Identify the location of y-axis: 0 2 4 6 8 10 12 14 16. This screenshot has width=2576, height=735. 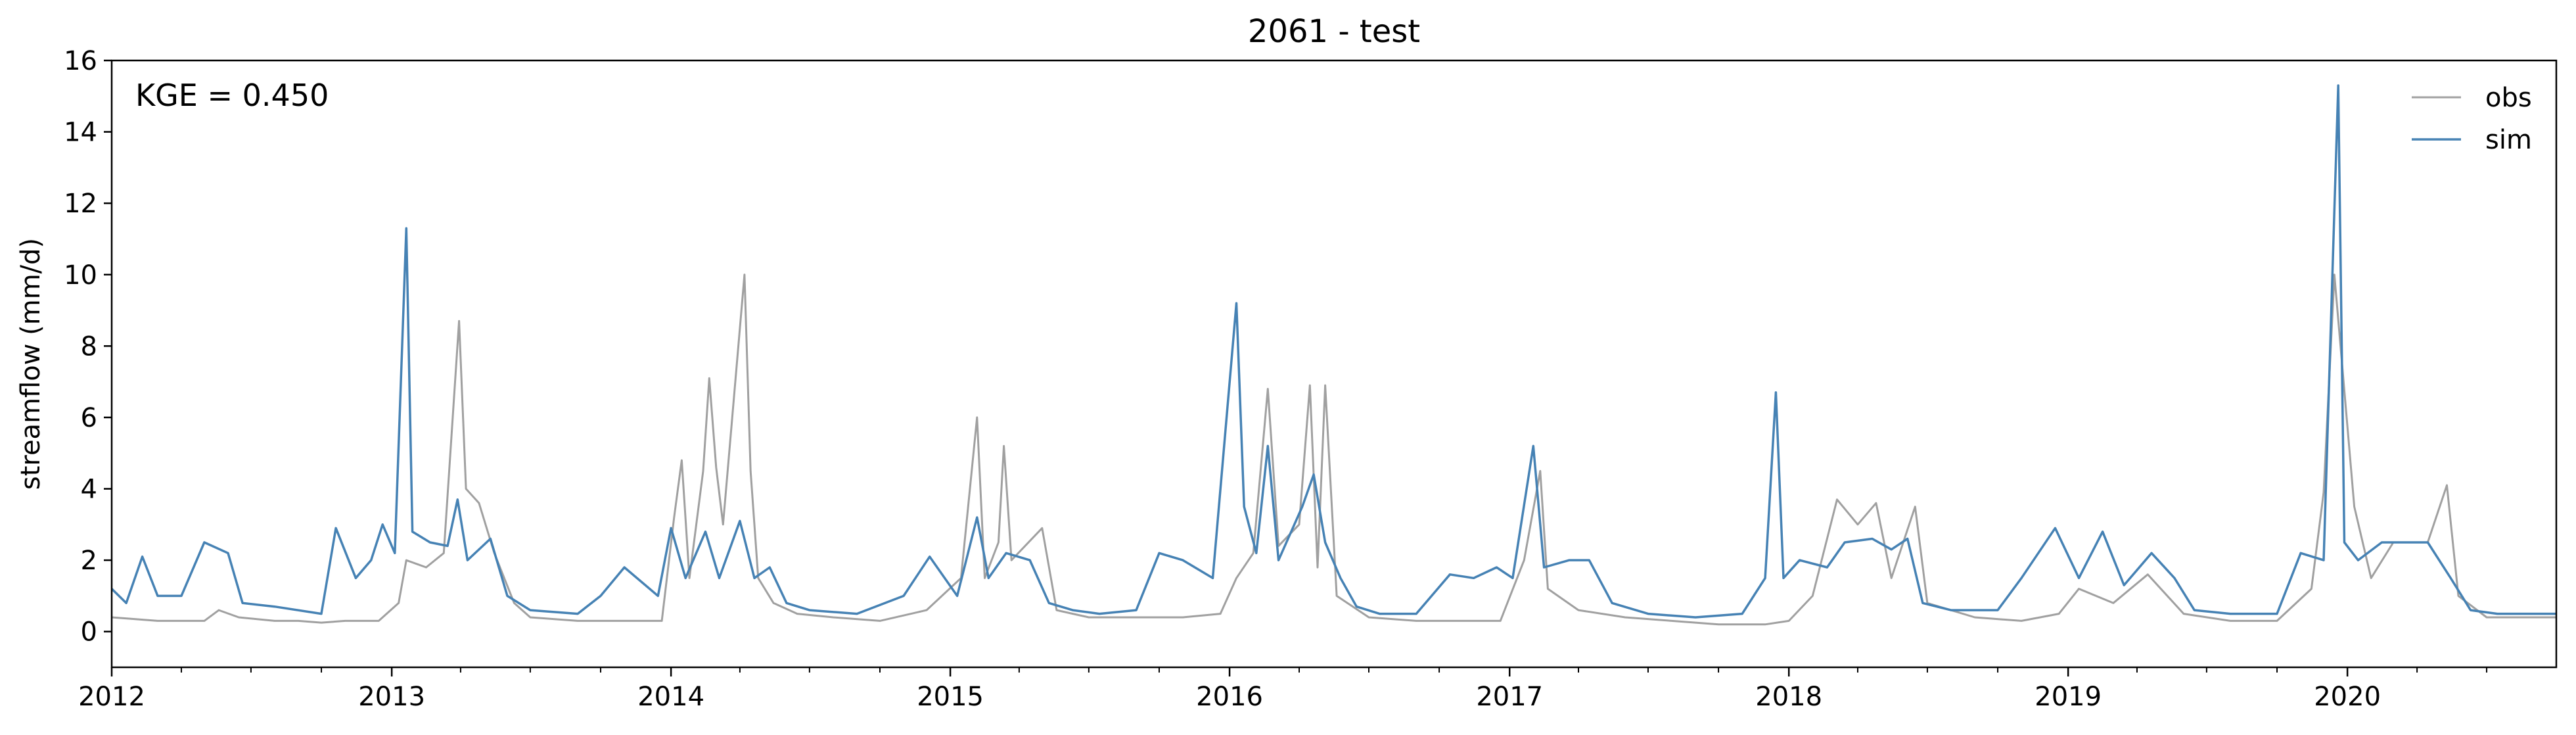
(88, 347).